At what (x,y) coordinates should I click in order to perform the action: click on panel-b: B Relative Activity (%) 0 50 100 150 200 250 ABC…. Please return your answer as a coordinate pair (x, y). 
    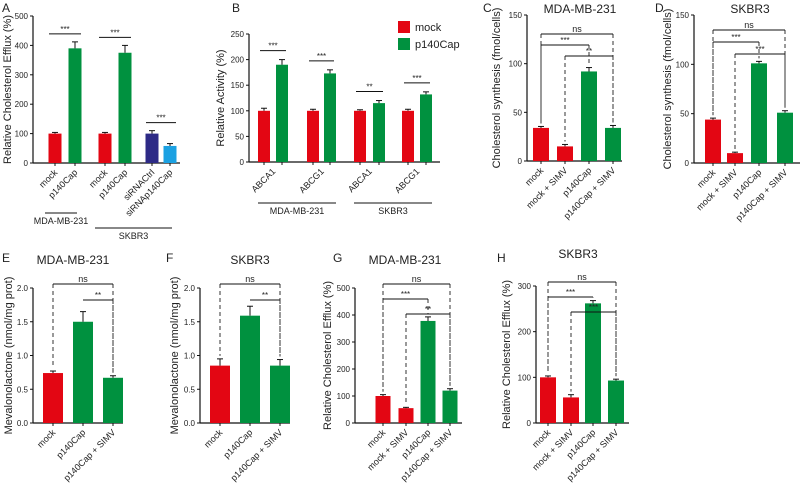
    Looking at the image, I should click on (327, 108).